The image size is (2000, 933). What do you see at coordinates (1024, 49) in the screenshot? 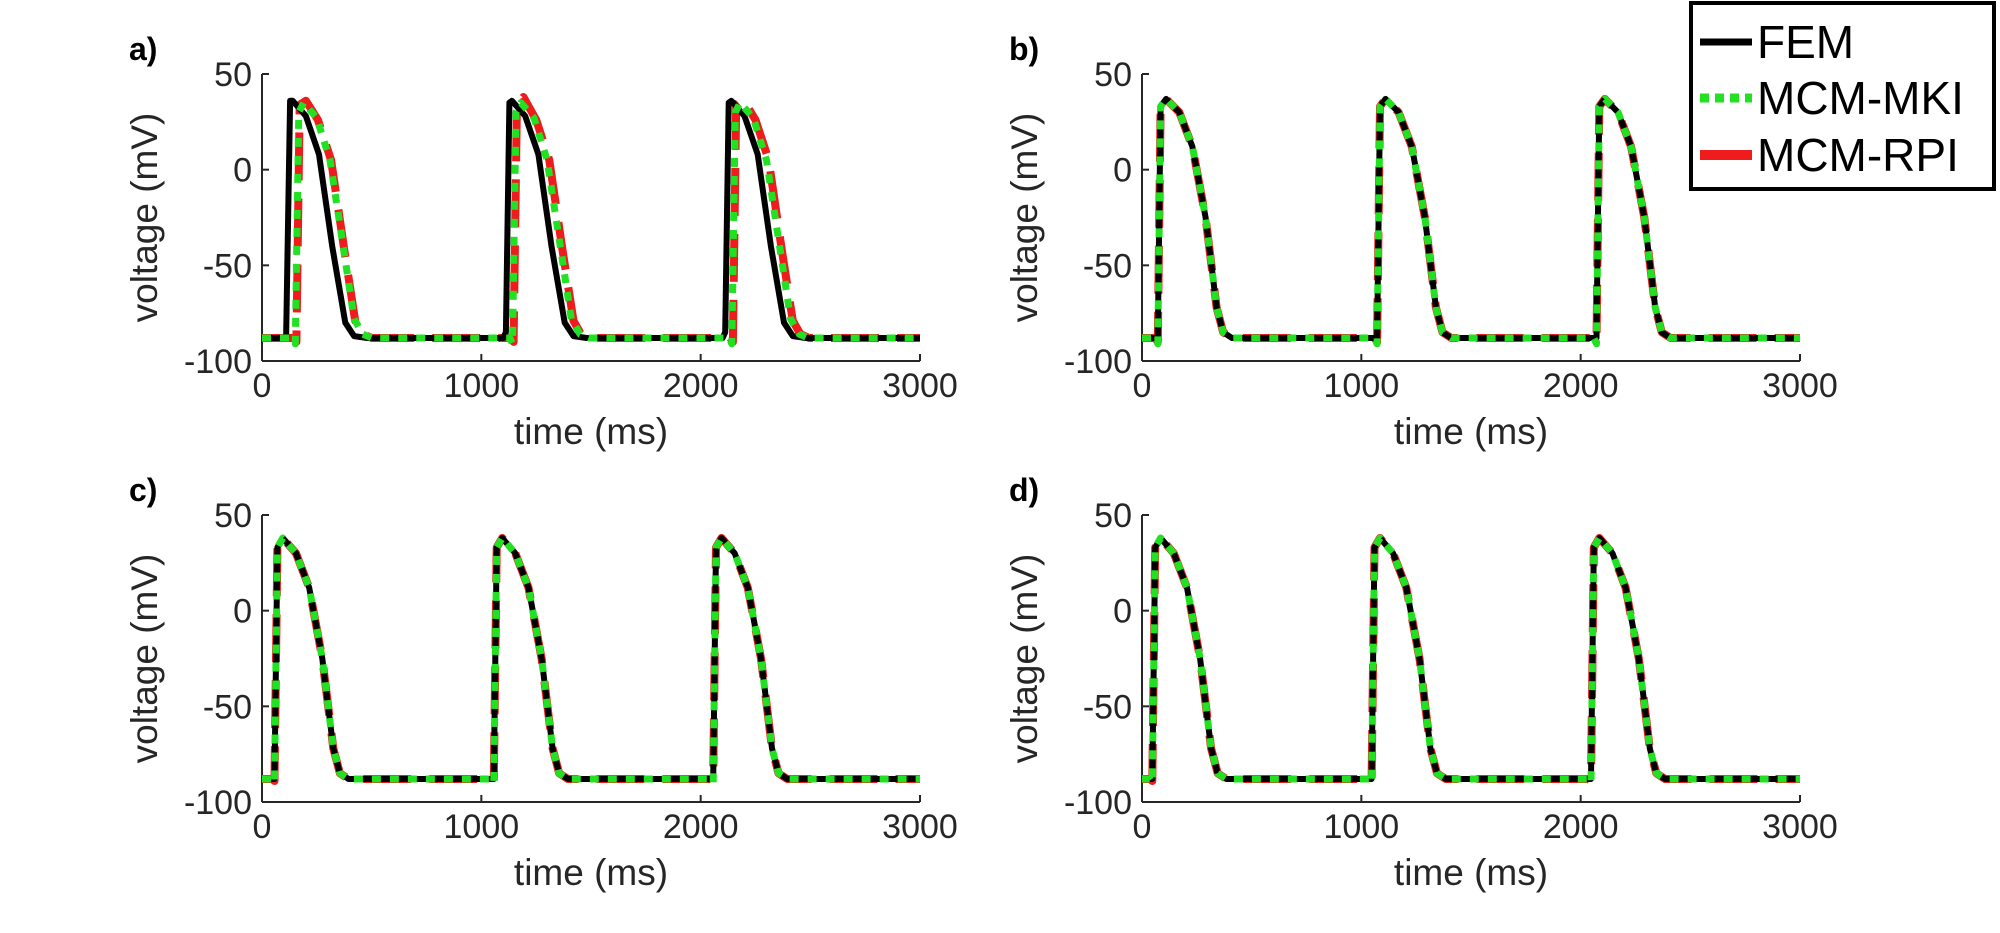
I see `panel-label: b)` at bounding box center [1024, 49].